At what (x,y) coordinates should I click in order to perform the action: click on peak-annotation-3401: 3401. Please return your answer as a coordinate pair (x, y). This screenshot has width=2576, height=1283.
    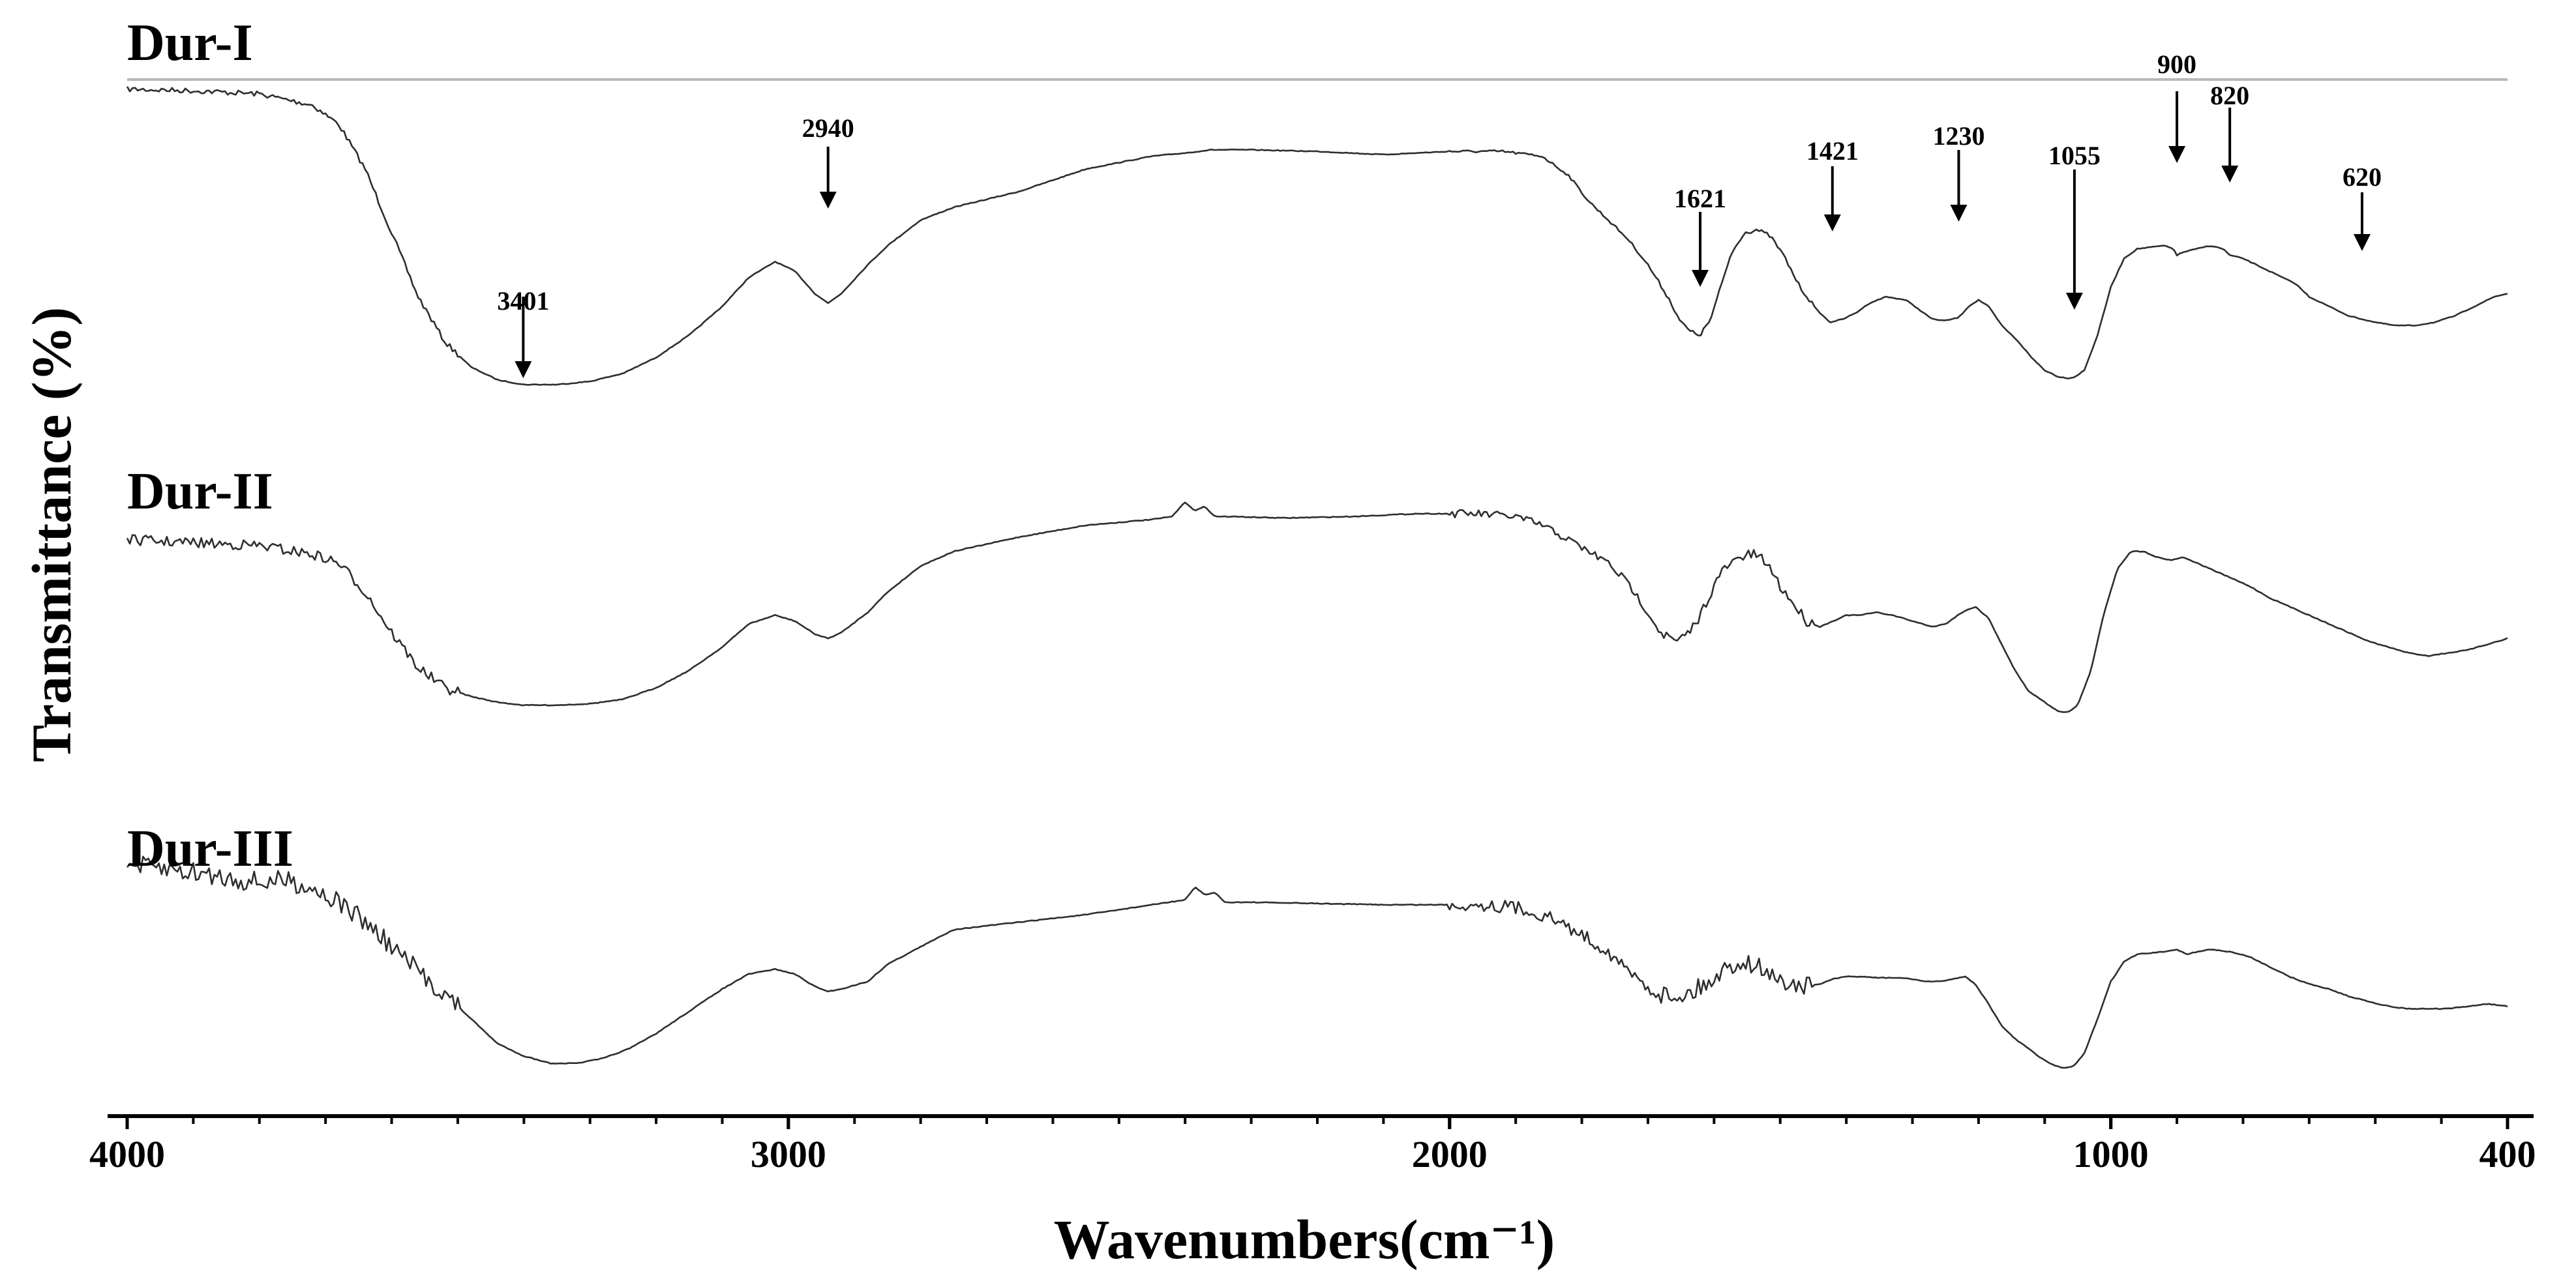
    Looking at the image, I should click on (523, 332).